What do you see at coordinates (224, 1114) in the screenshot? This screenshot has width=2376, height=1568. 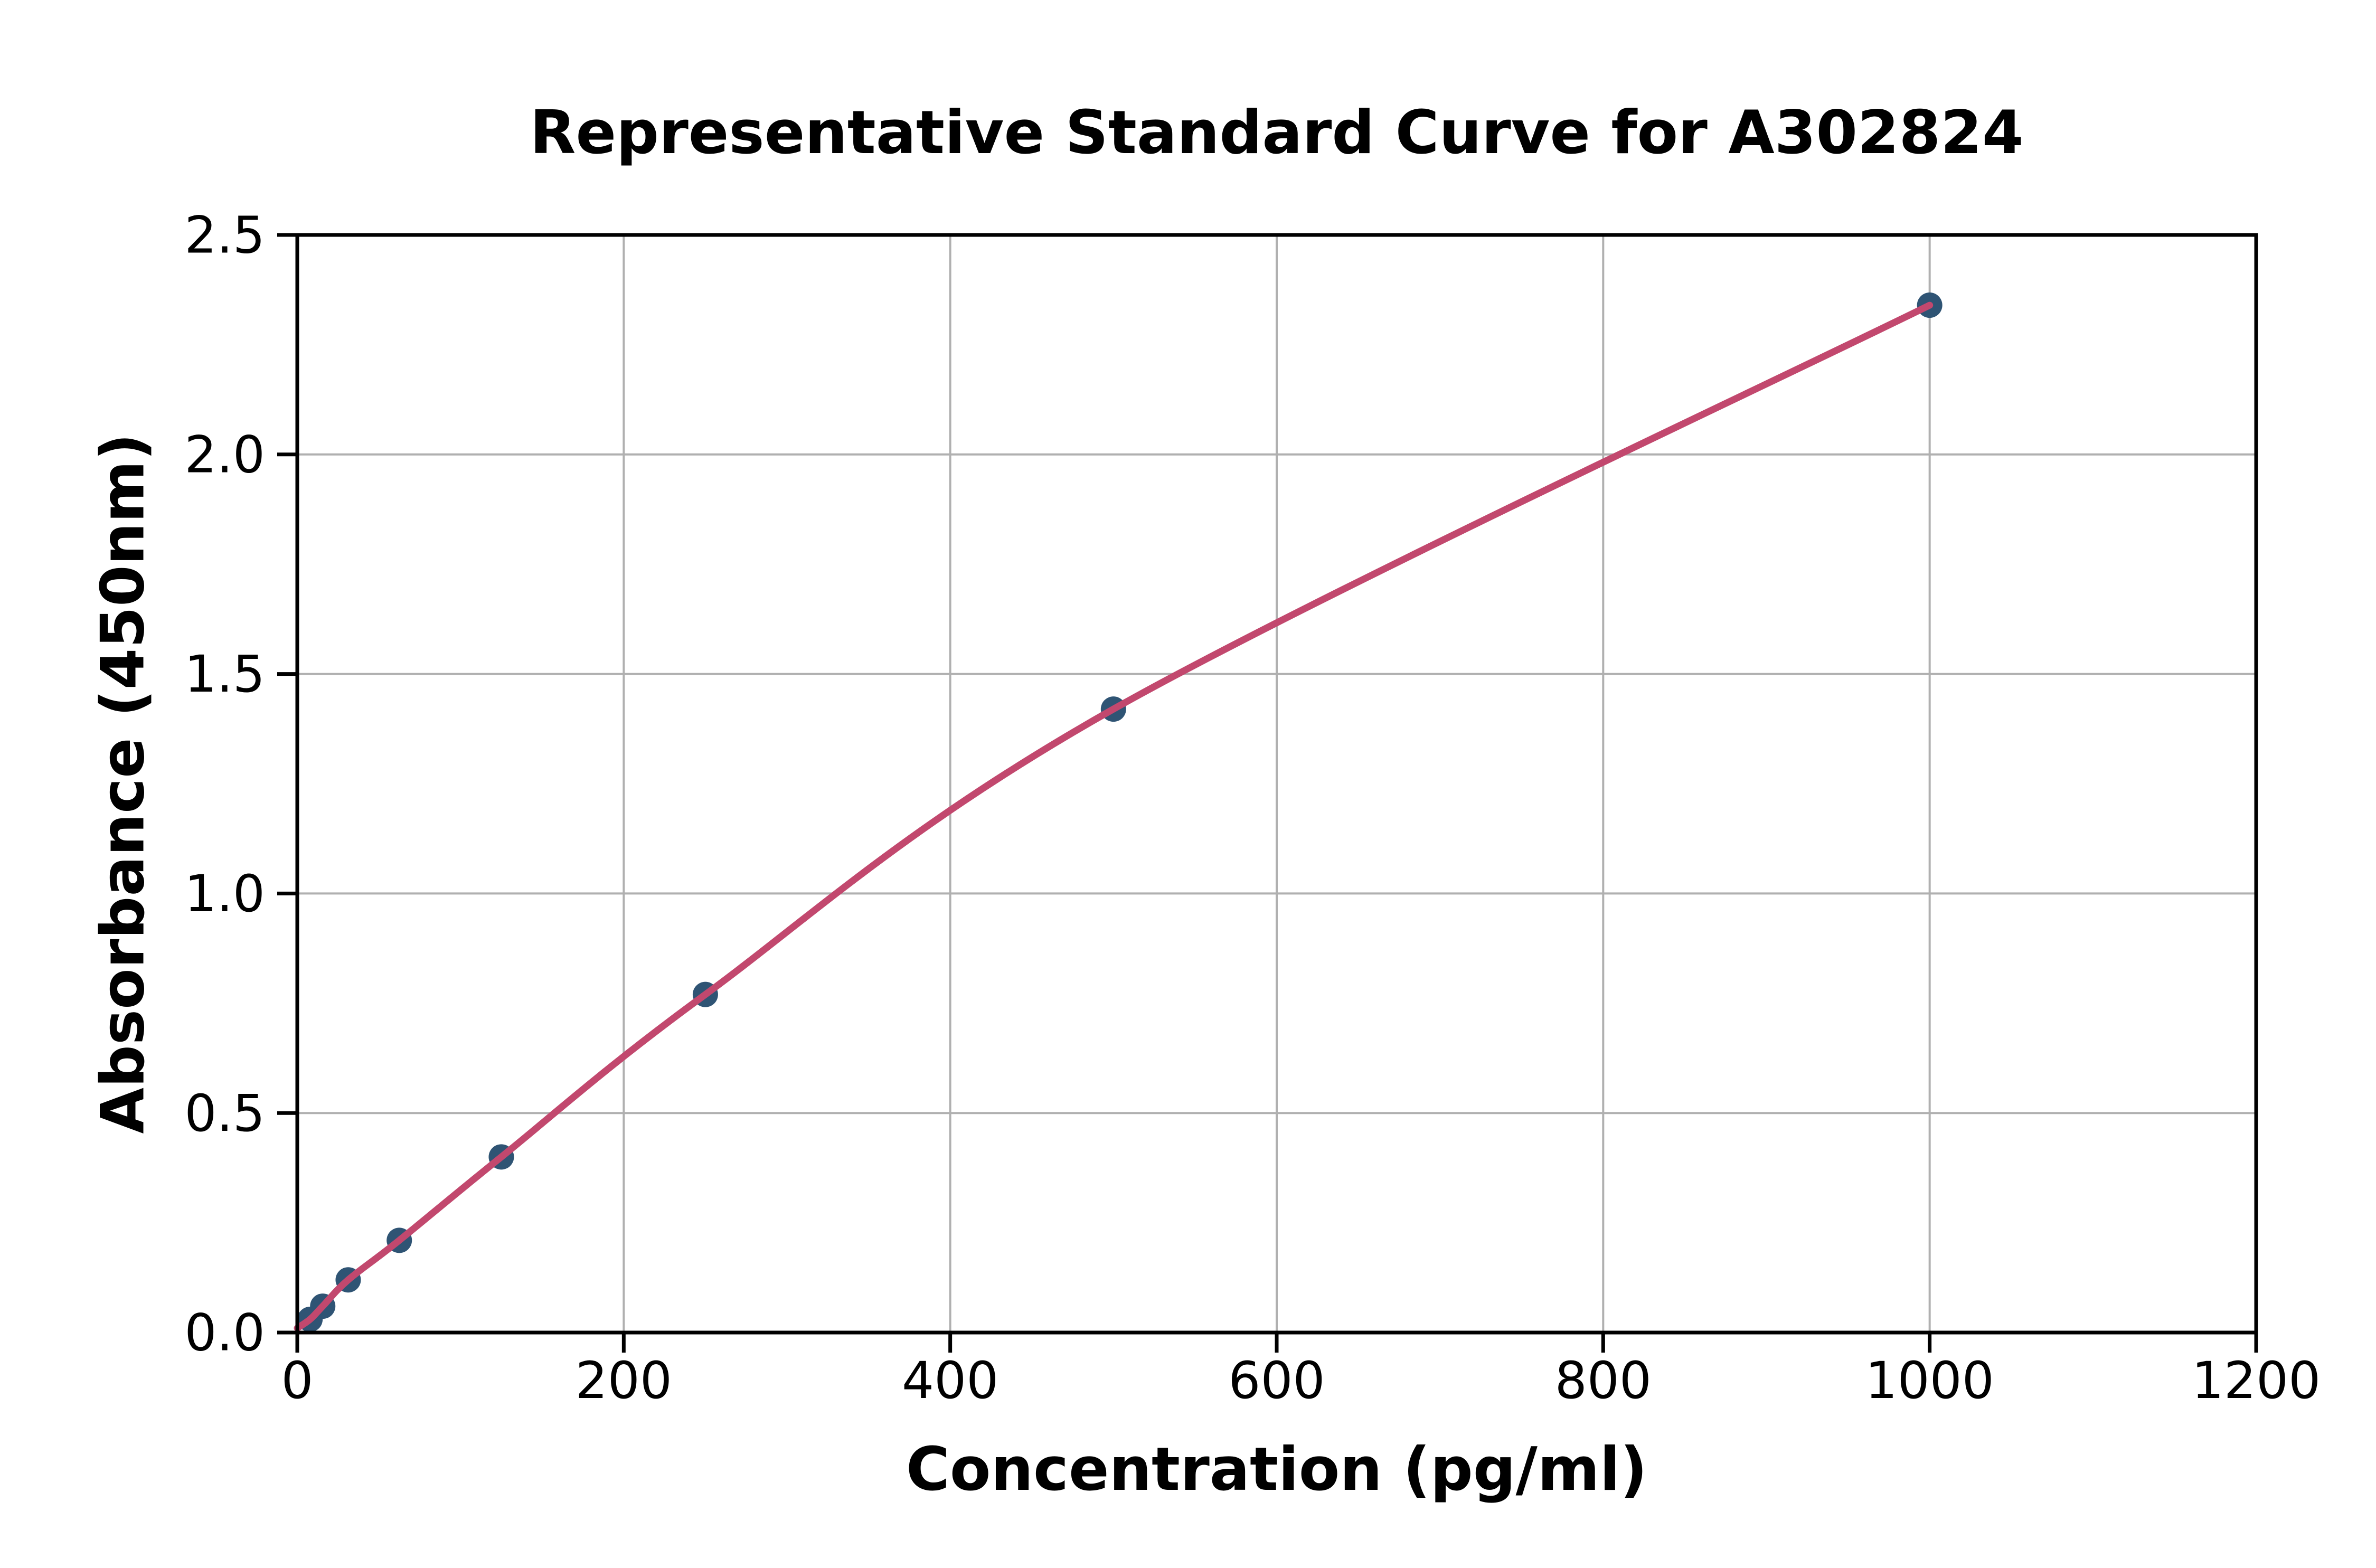 I see `y-tick-label: 0.5` at bounding box center [224, 1114].